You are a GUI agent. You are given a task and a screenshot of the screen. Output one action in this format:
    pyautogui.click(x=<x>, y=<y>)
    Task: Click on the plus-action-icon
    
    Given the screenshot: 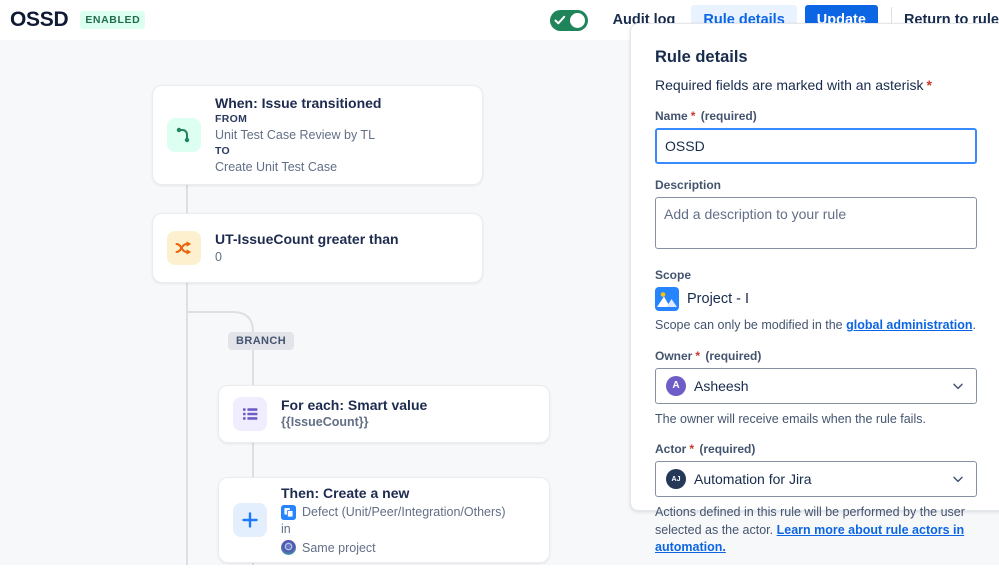 What is the action you would take?
    pyautogui.click(x=250, y=520)
    